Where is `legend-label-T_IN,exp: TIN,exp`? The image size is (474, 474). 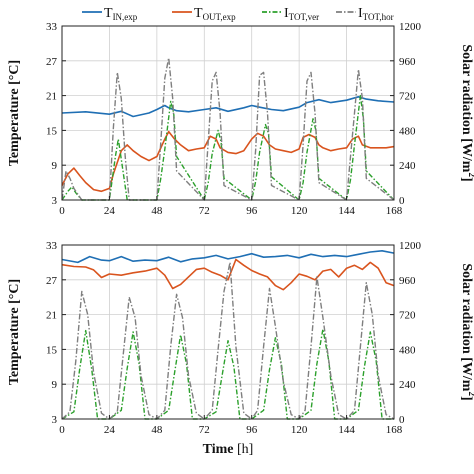
legend-label-T_IN,exp: TIN,exp is located at coordinates (121, 14).